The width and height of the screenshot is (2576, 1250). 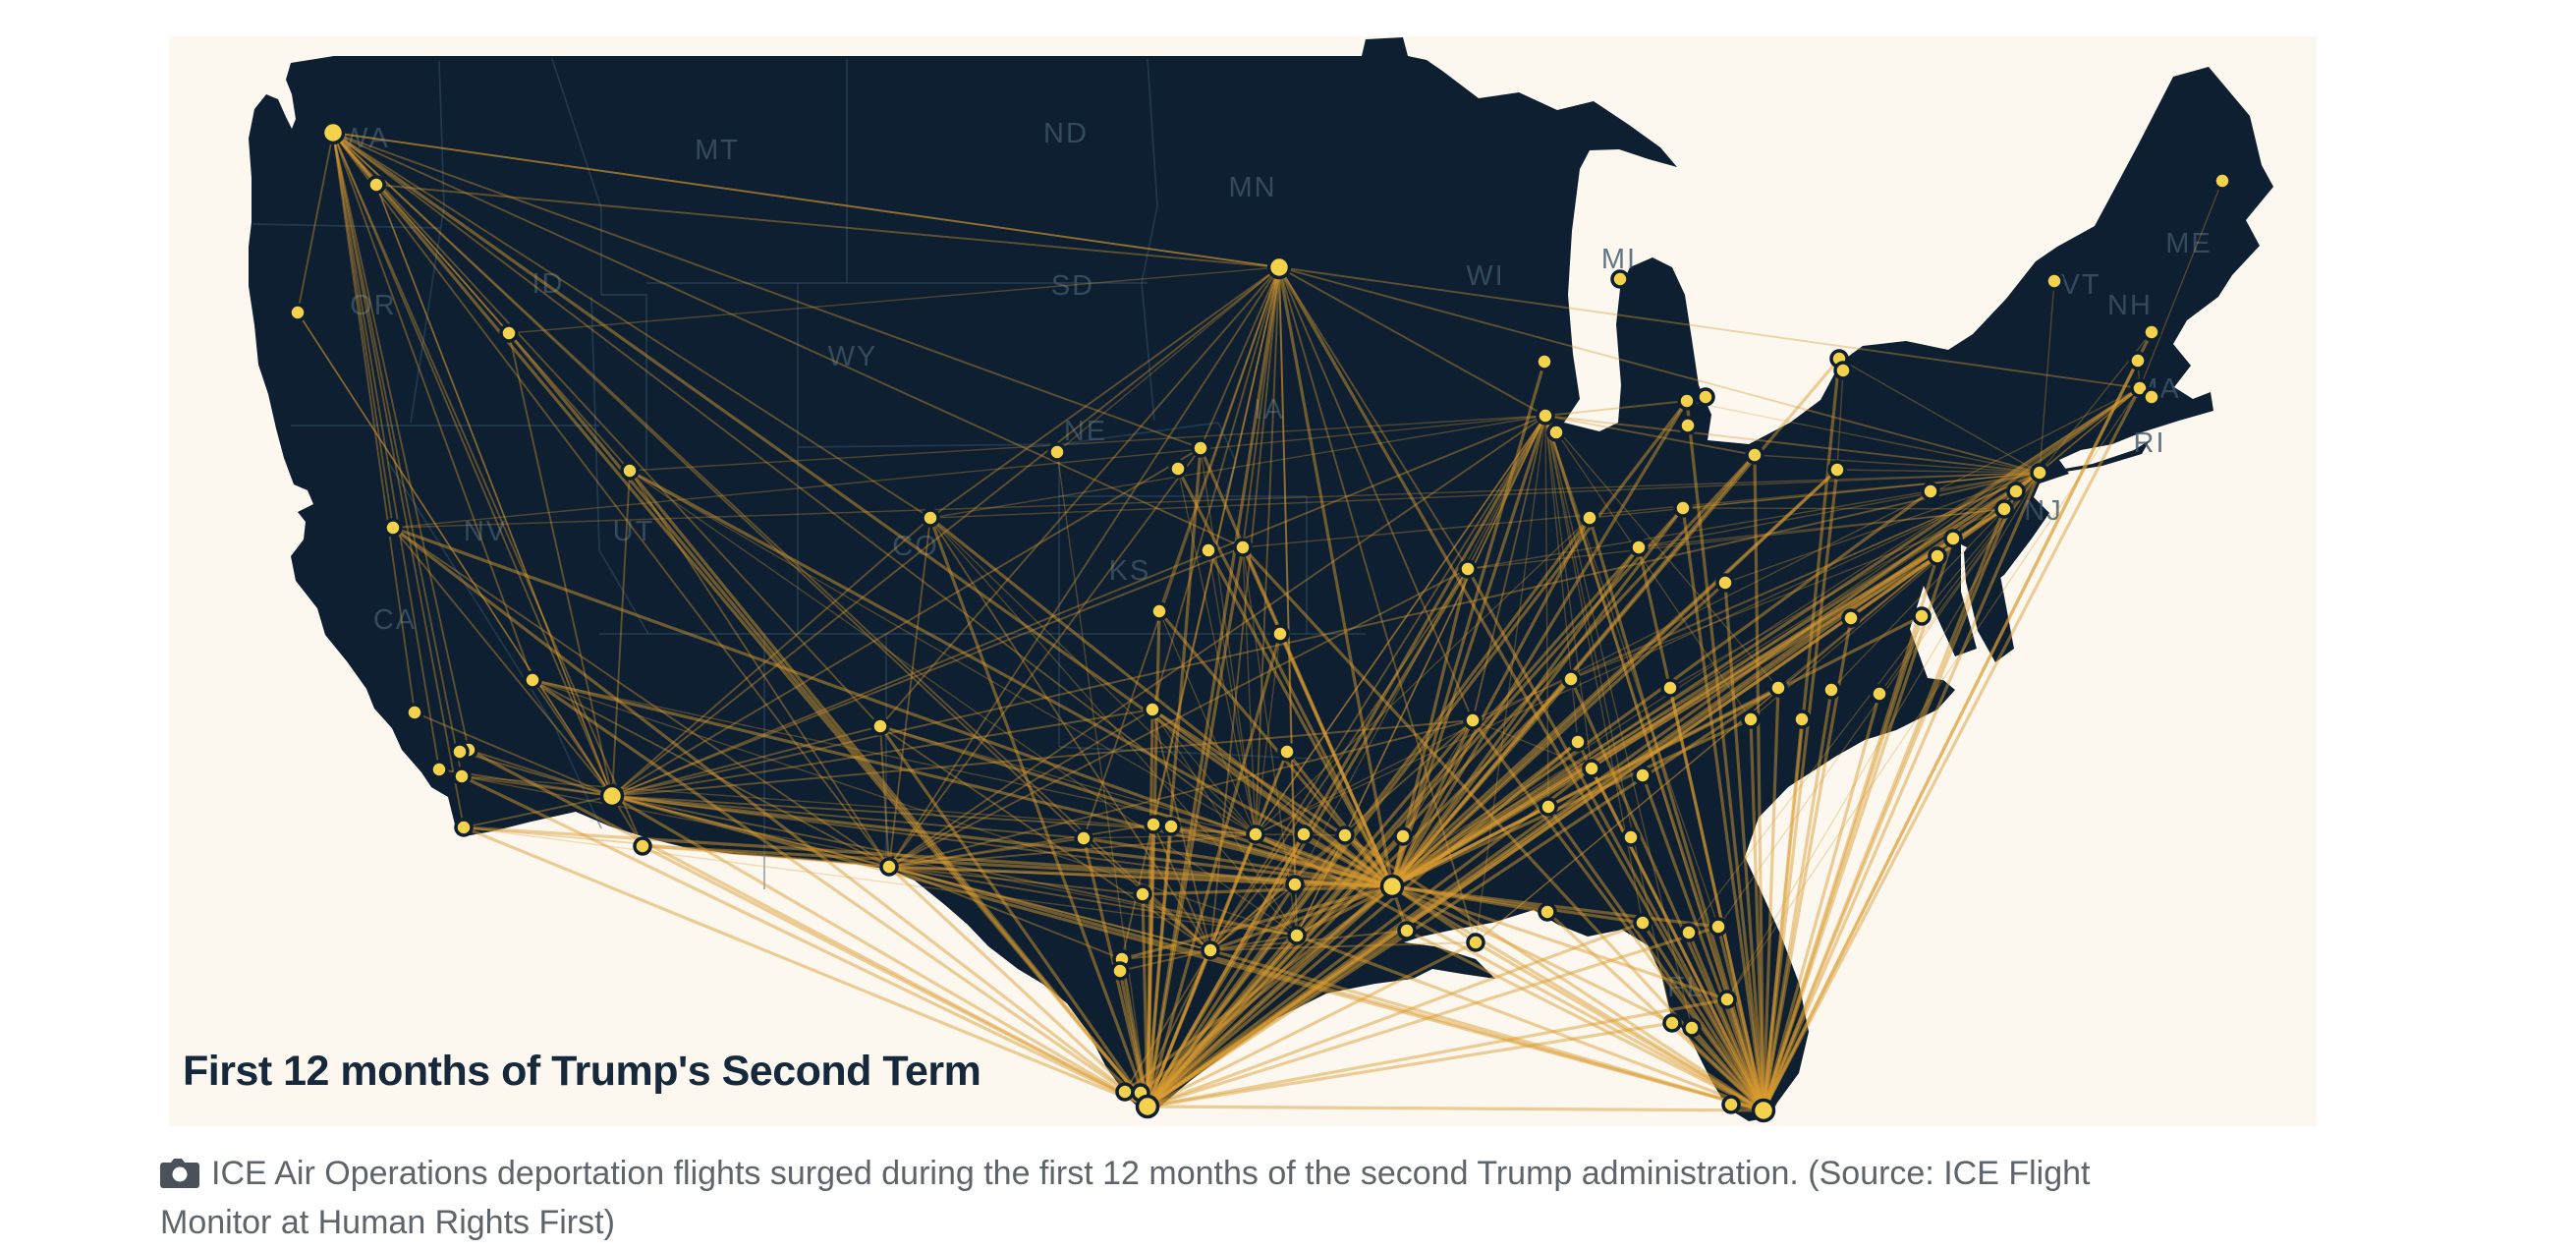 I want to click on state-label-ne: NE, so click(x=1085, y=431).